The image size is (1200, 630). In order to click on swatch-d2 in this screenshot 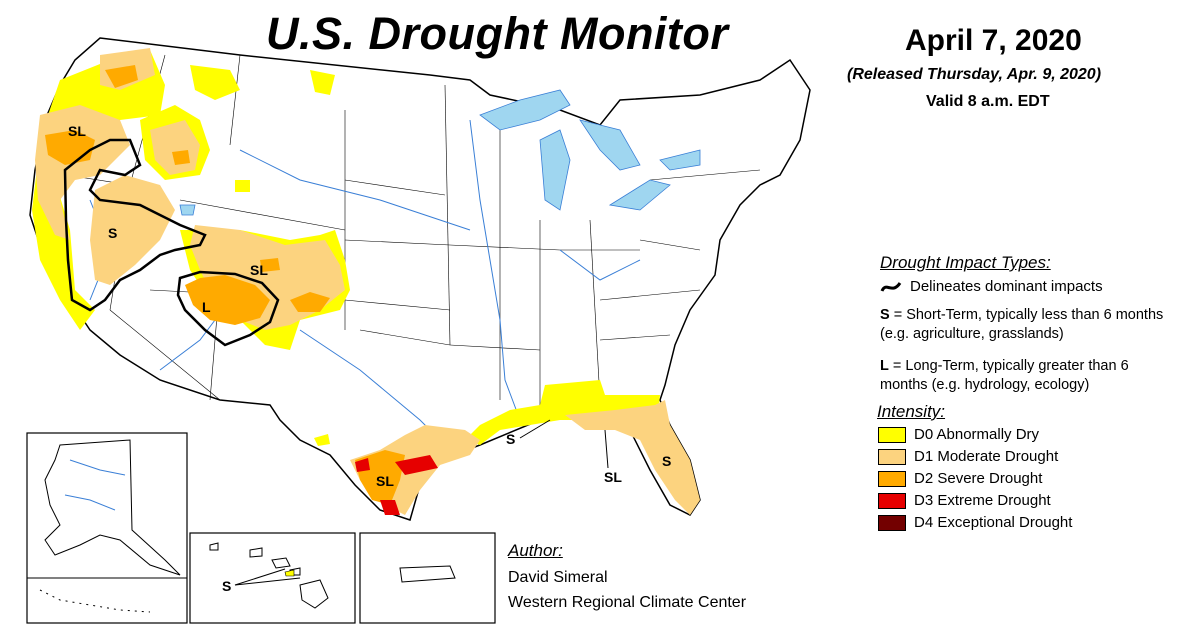, I will do `click(892, 479)`.